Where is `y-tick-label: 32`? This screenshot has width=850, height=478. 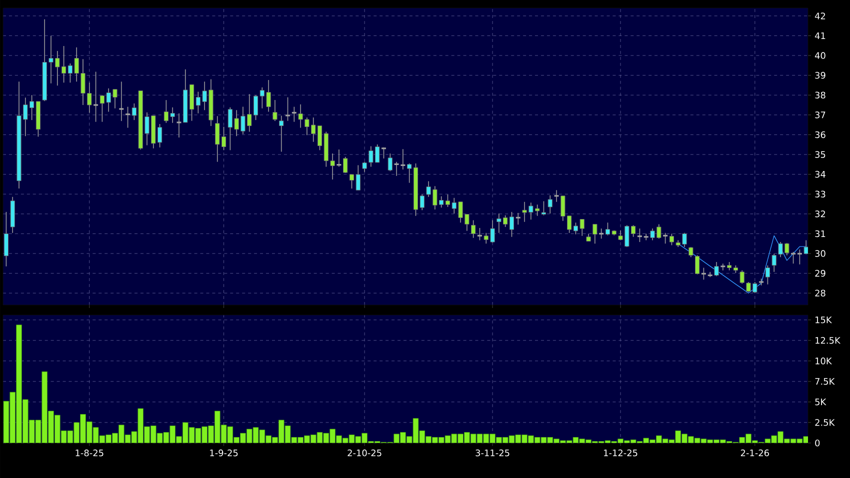
y-tick-label: 32 is located at coordinates (820, 214).